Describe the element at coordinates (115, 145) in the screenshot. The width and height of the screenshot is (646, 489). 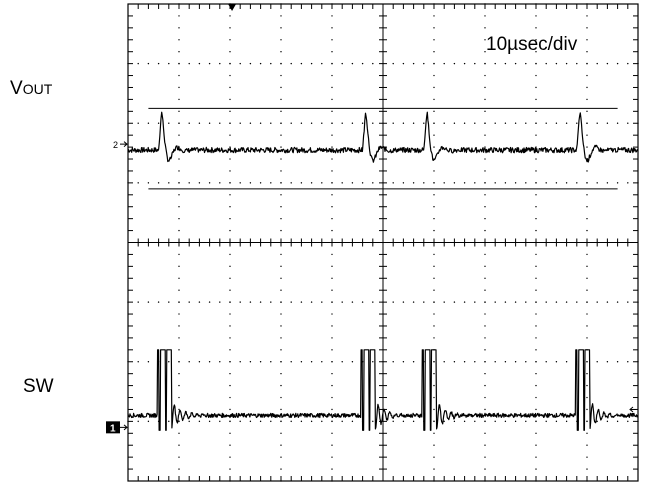
I see `ch2-marker-label: 2` at that location.